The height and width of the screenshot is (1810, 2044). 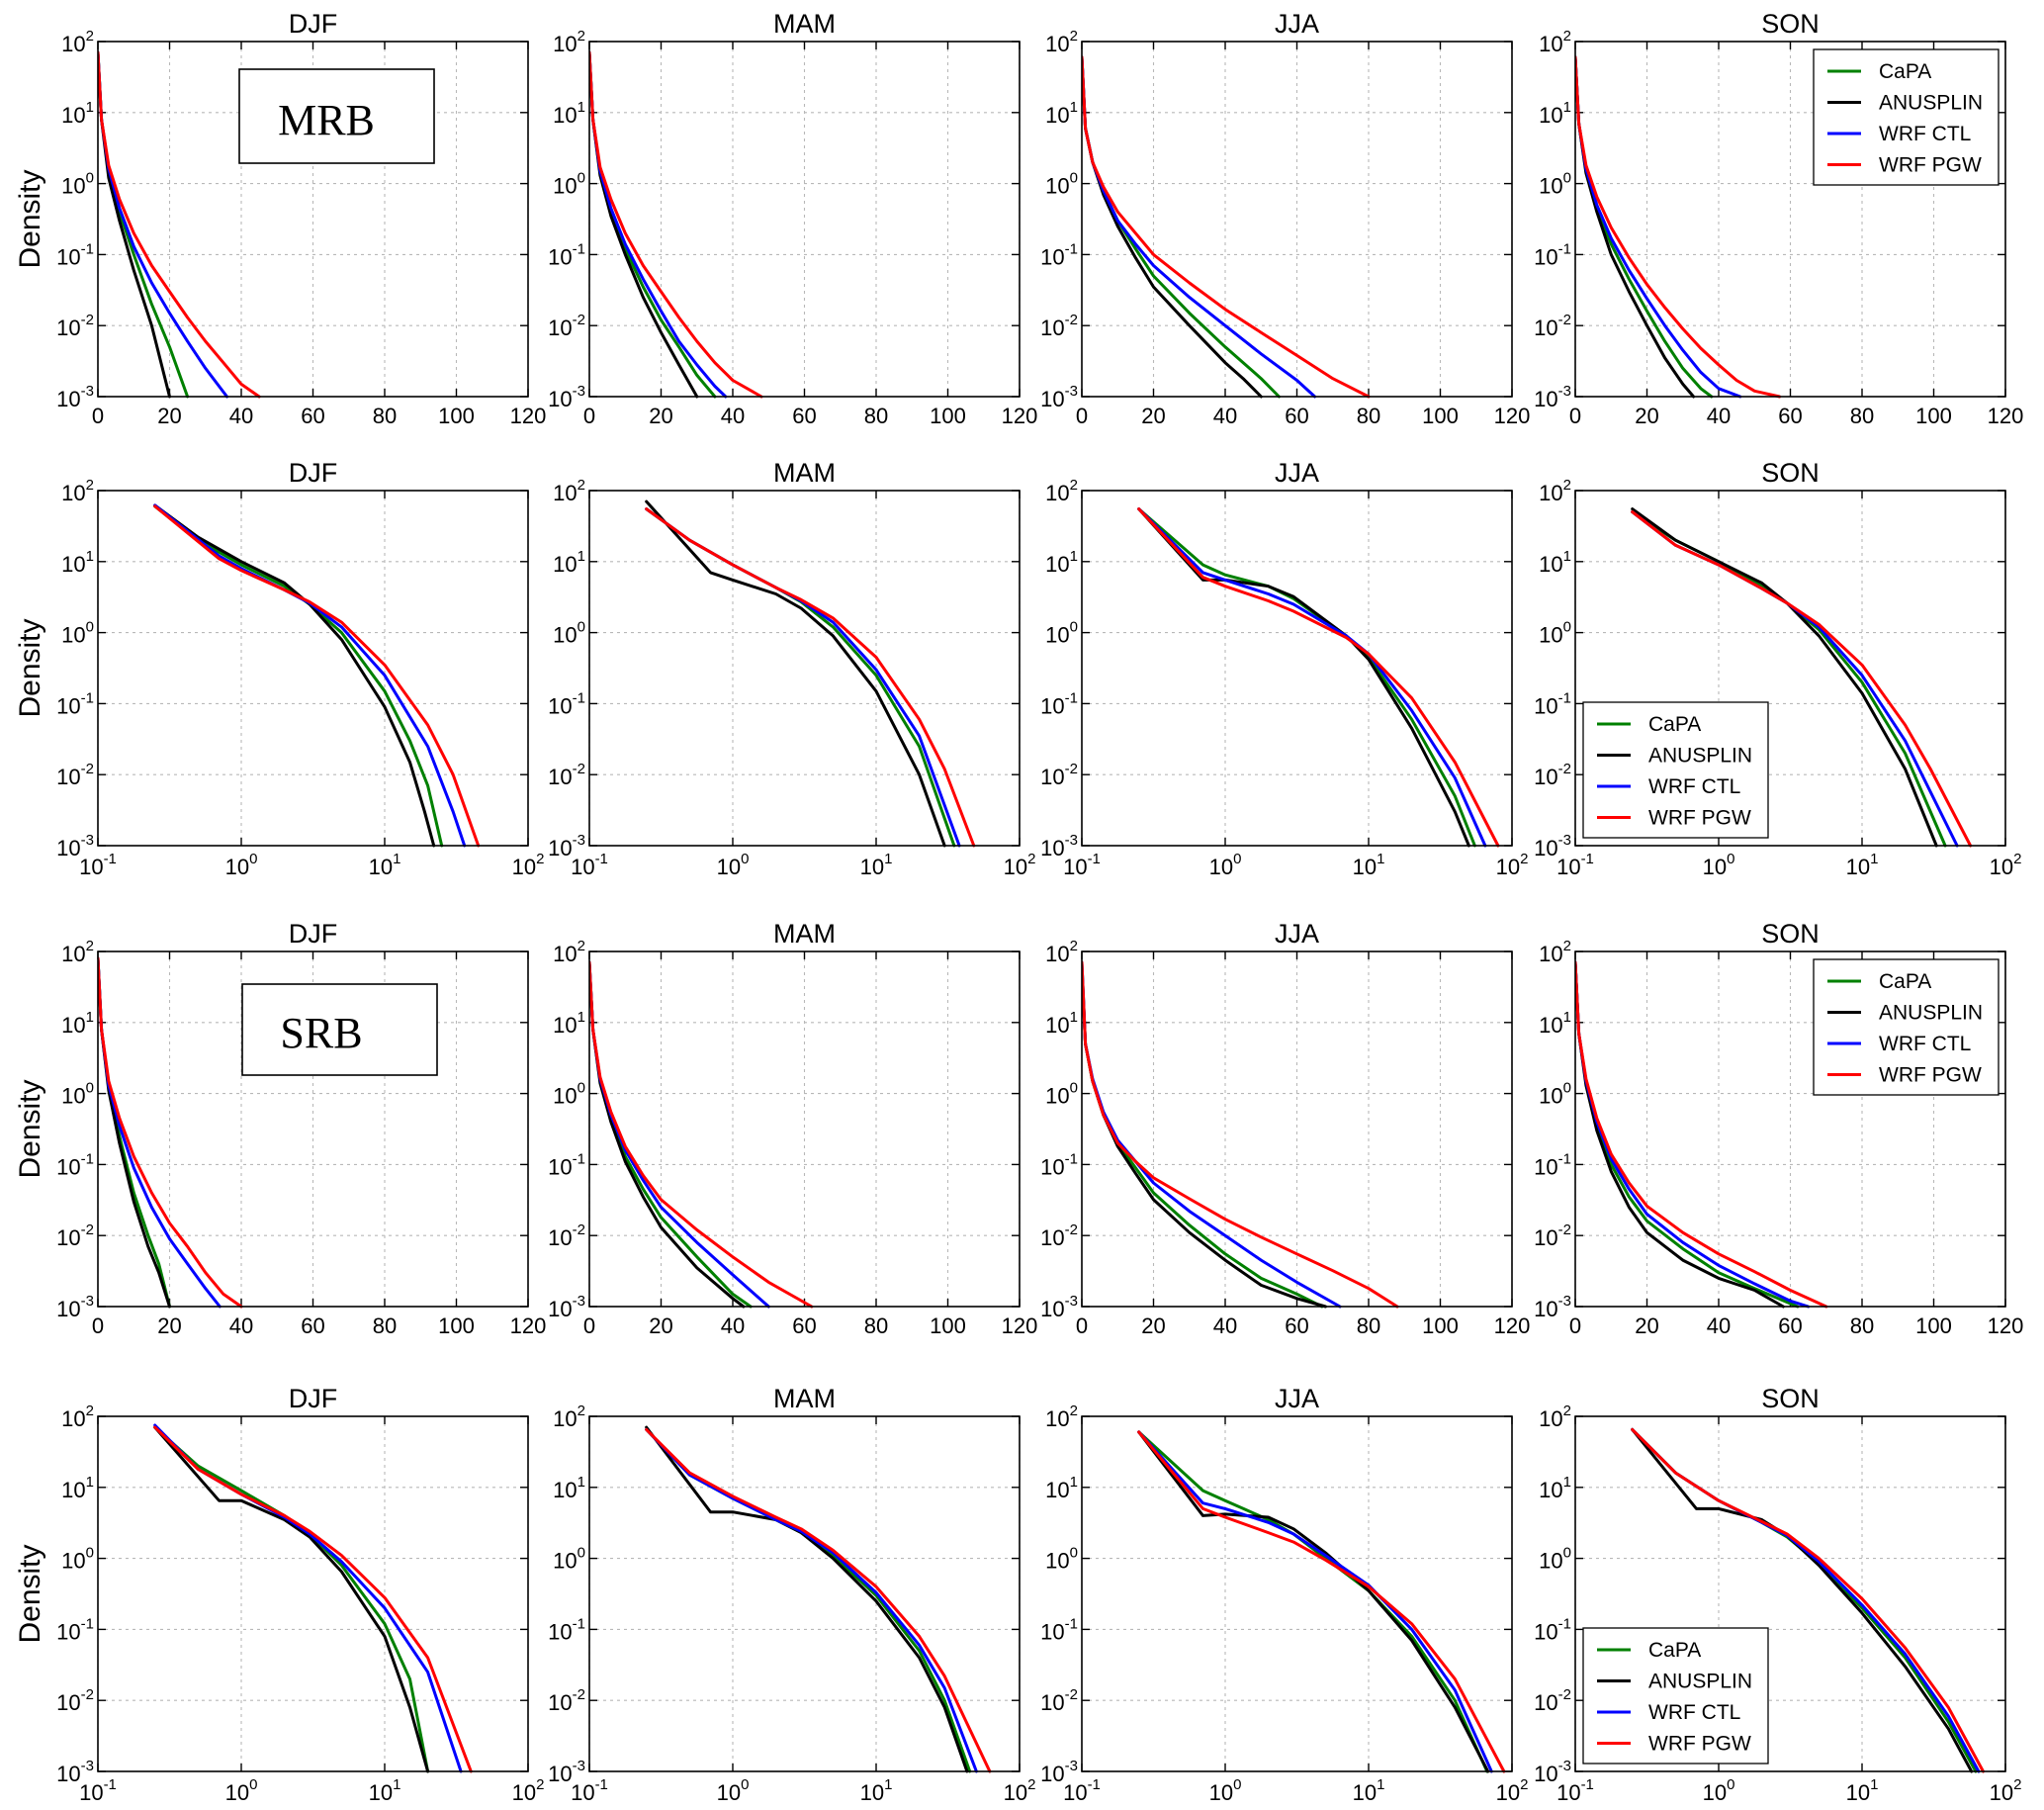 I want to click on legend: CaPA ANUSPLIN WRF CTL WRF PGW, so click(x=1675, y=770).